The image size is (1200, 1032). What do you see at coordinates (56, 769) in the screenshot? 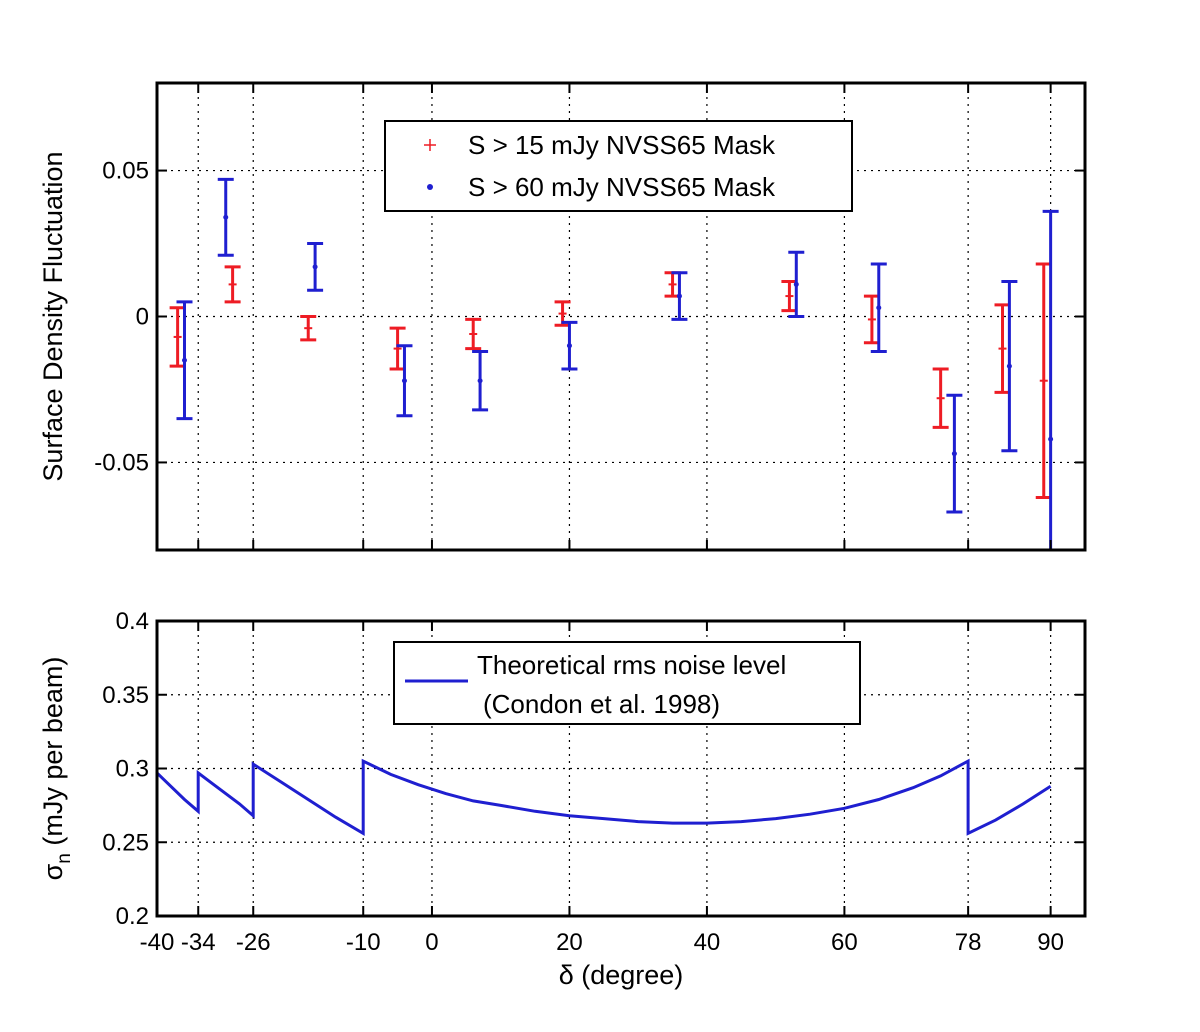
I see `bottom-y-axis-label: σn (mJy per beam)` at bounding box center [56, 769].